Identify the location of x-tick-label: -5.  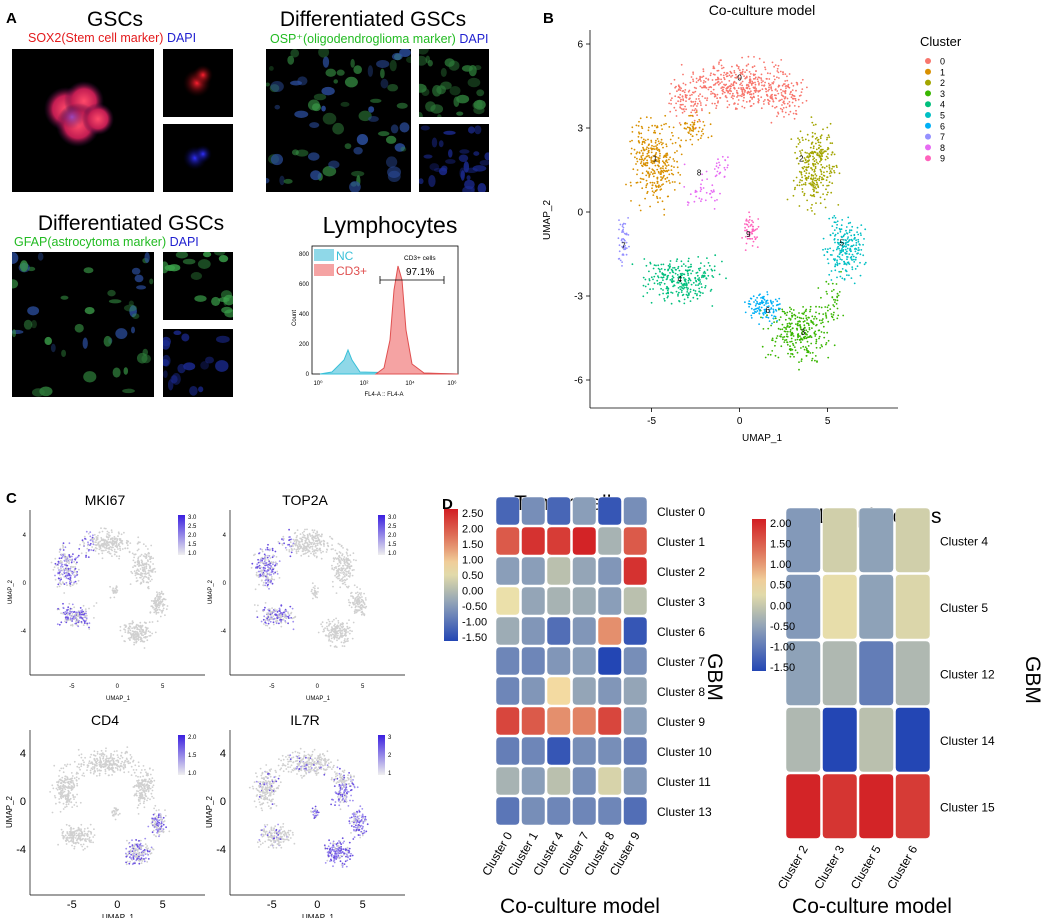
(72, 687).